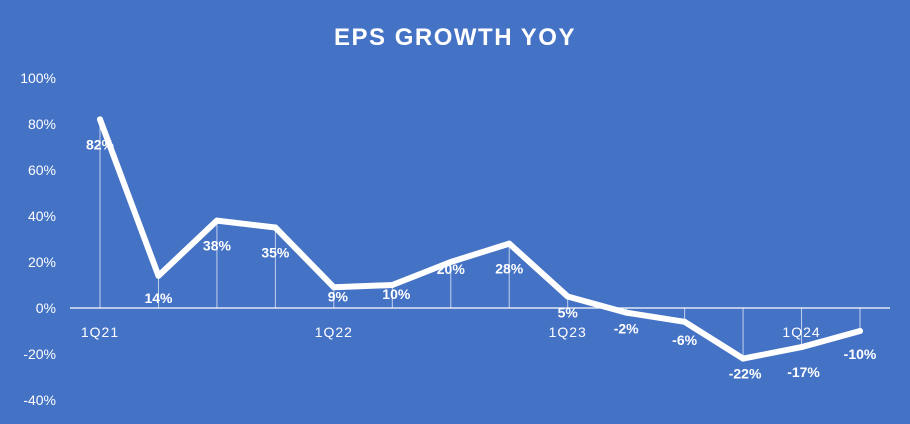 The image size is (910, 424). What do you see at coordinates (860, 354) in the screenshot?
I see `data-label: -10%` at bounding box center [860, 354].